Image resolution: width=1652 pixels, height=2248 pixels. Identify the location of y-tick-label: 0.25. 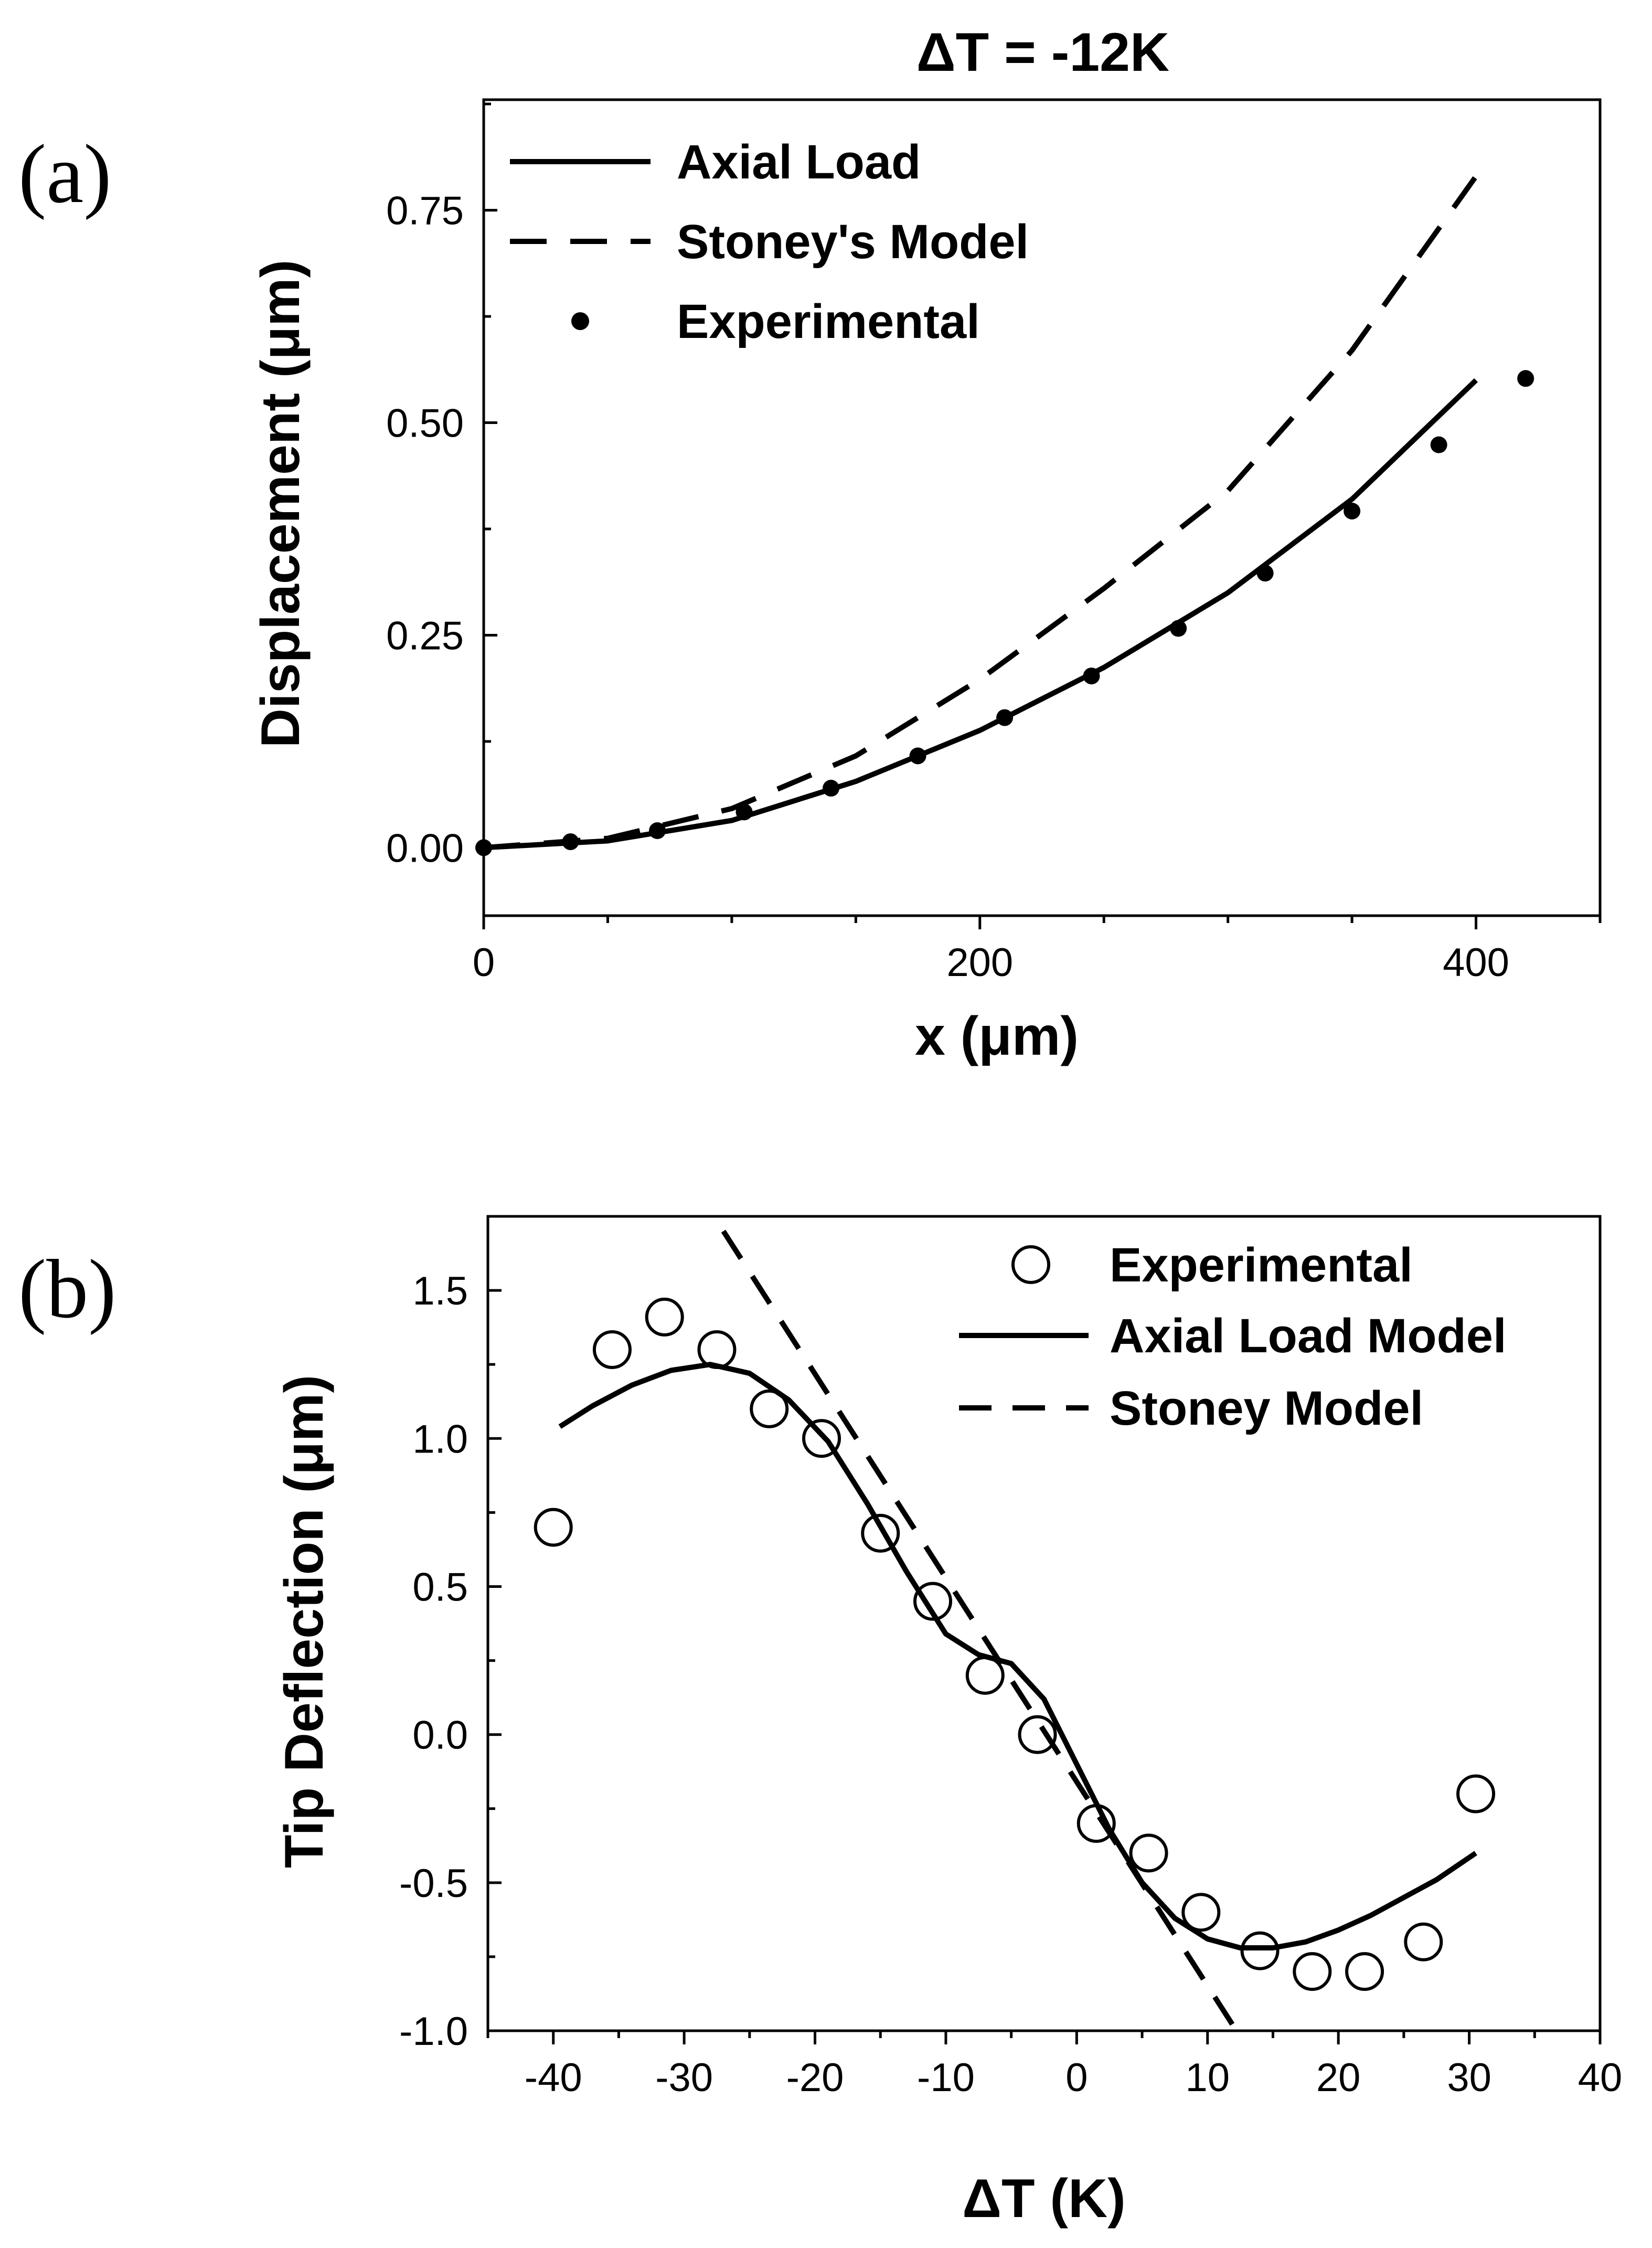
(425, 635).